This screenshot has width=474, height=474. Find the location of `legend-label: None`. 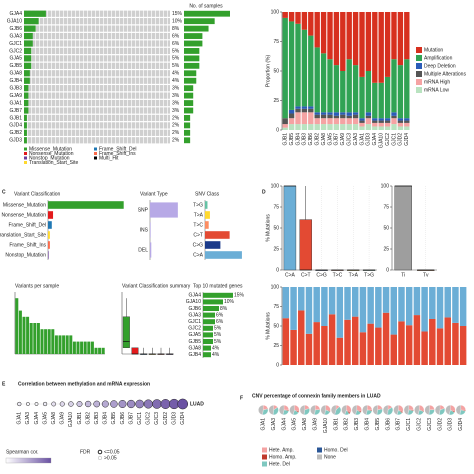

legend-label: None is located at coordinates (330, 457).